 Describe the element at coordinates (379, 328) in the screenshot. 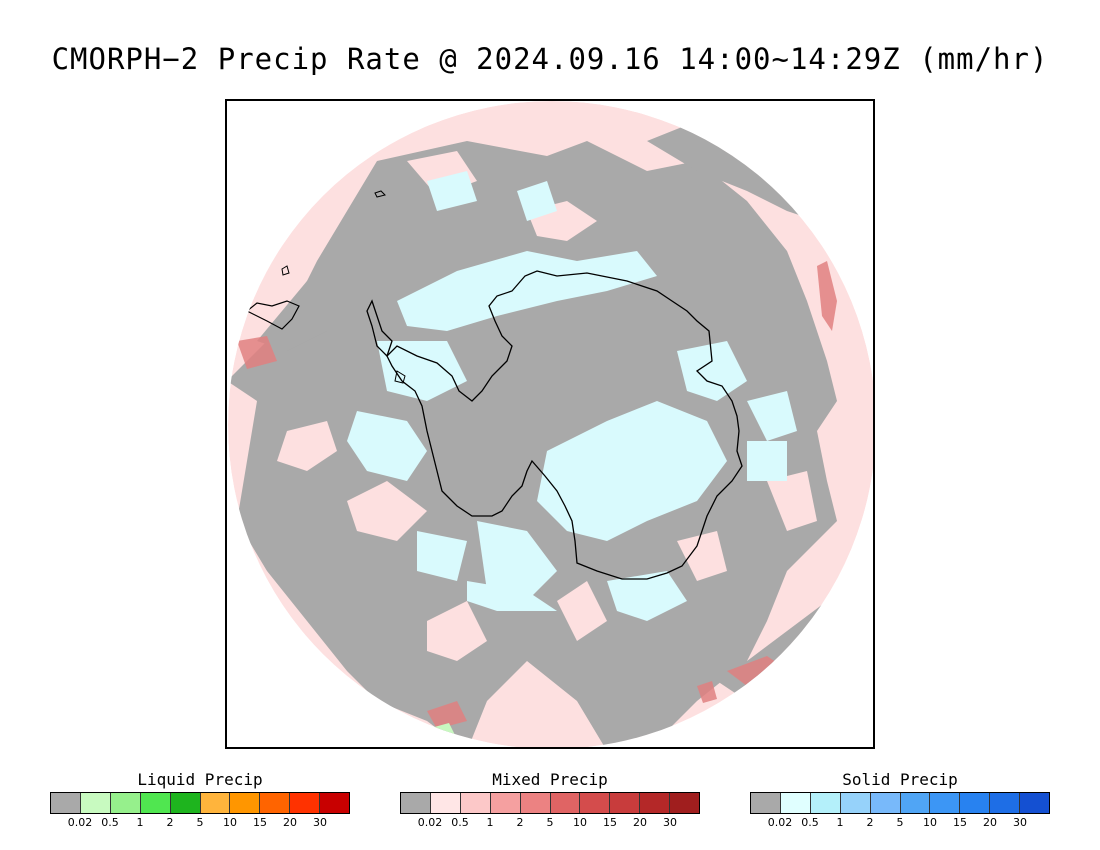

I see `antarctic-peninsula-coastline` at that location.